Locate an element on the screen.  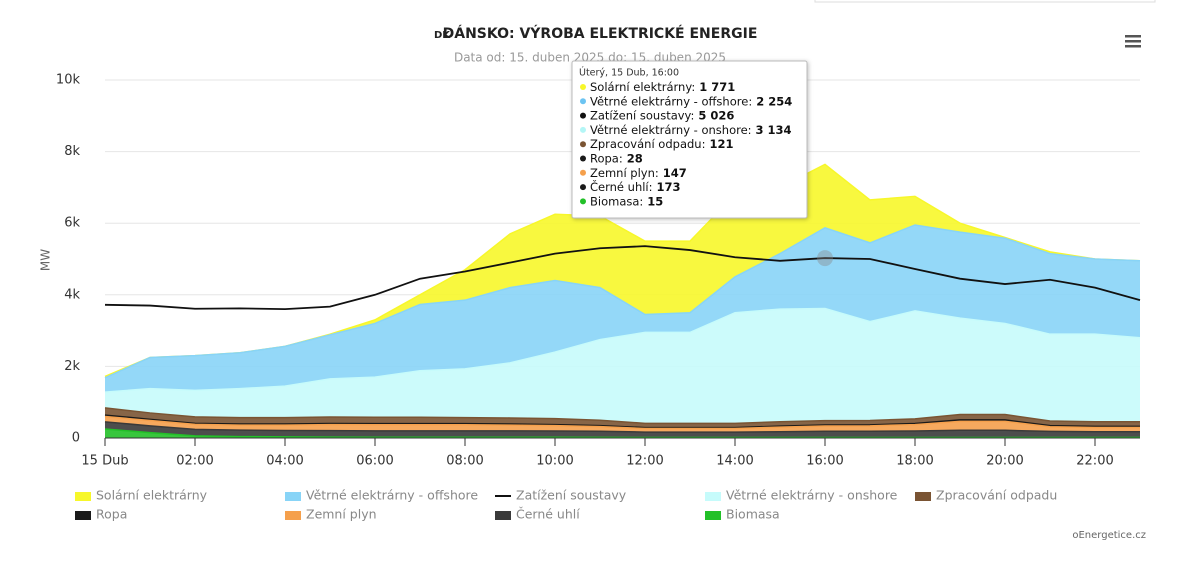
search-box-edge is located at coordinates (985, 1).